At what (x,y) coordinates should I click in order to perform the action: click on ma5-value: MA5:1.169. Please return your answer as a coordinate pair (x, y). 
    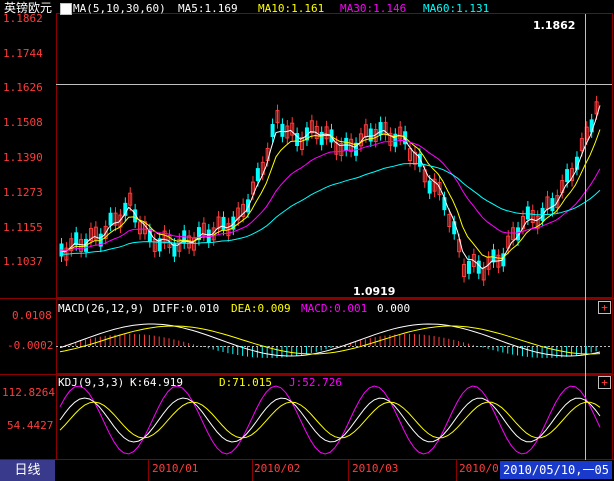
    Looking at the image, I should click on (208, 8).